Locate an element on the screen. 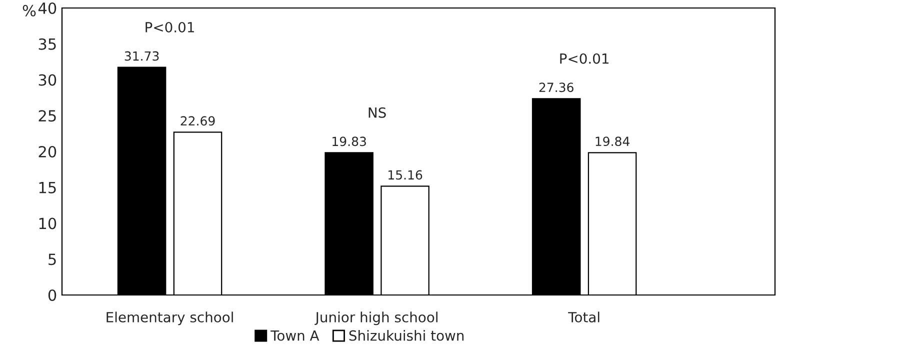  legend-label: Town A is located at coordinates (295, 335).